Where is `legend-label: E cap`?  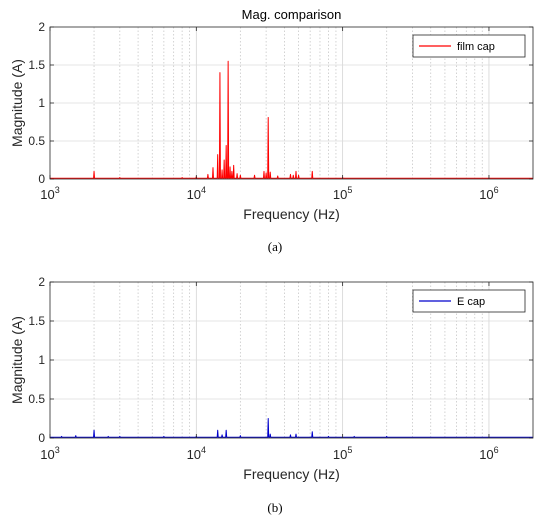
legend-label: E cap is located at coordinates (471, 302).